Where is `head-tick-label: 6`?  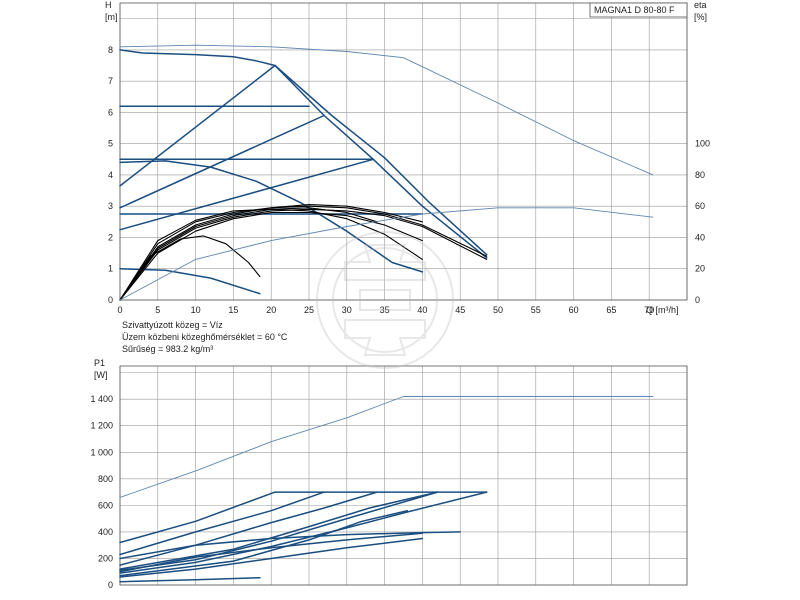
head-tick-label: 6 is located at coordinates (110, 112).